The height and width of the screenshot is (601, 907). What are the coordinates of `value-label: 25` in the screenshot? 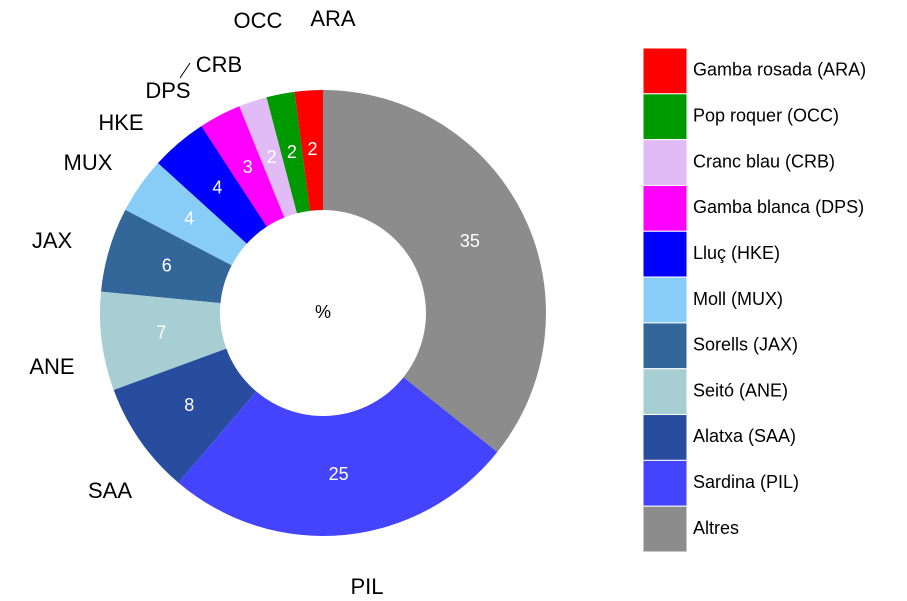 It's located at (339, 474).